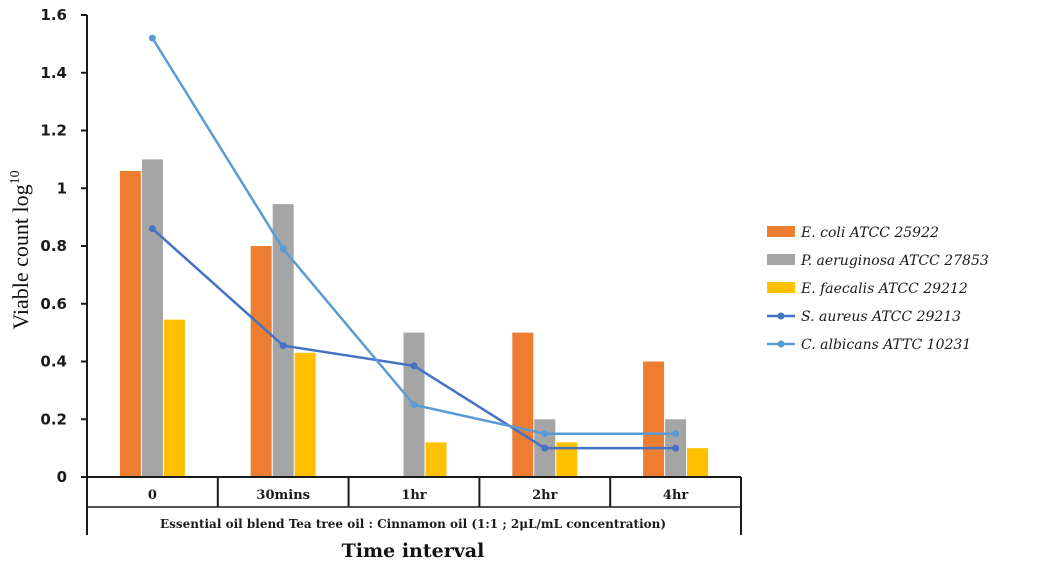 The height and width of the screenshot is (581, 1038). What do you see at coordinates (62, 477) in the screenshot?
I see `y-tick-label: 0` at bounding box center [62, 477].